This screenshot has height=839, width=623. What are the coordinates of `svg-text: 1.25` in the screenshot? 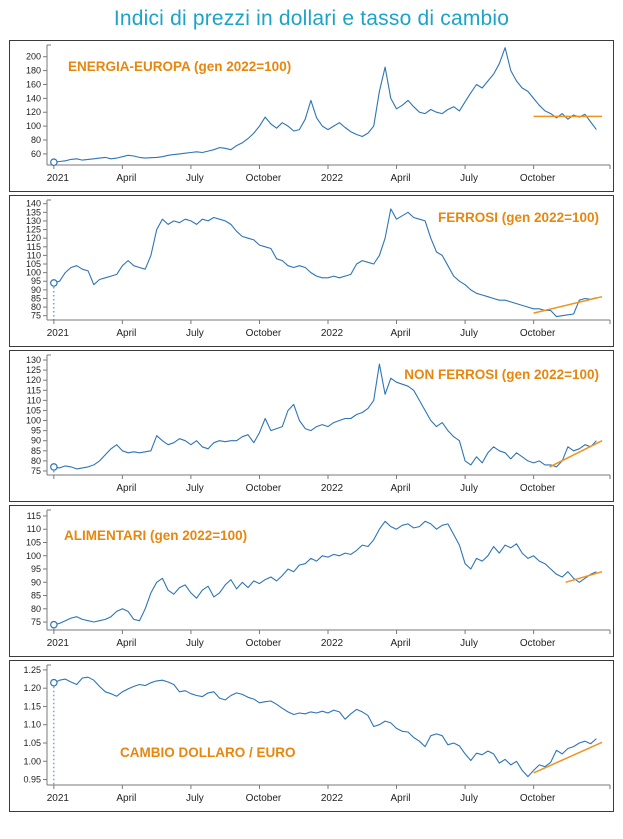 It's located at (32, 670).